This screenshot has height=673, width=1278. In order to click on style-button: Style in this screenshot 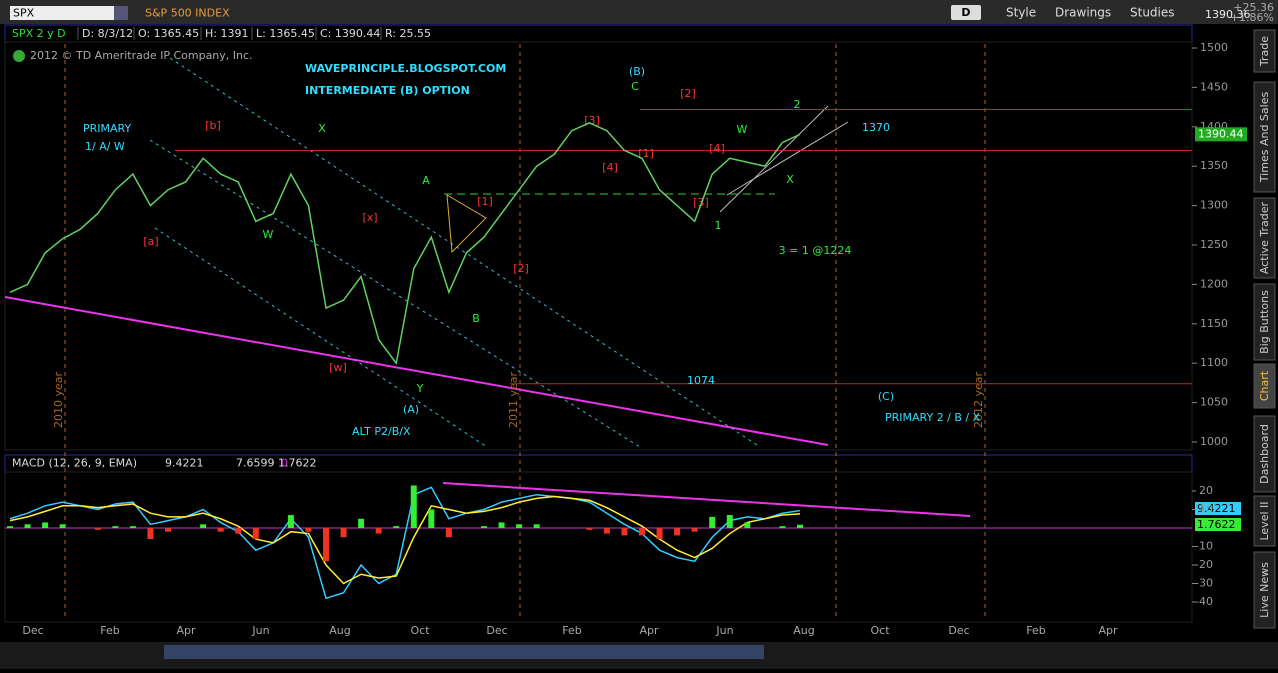, I will do `click(1021, 13)`.